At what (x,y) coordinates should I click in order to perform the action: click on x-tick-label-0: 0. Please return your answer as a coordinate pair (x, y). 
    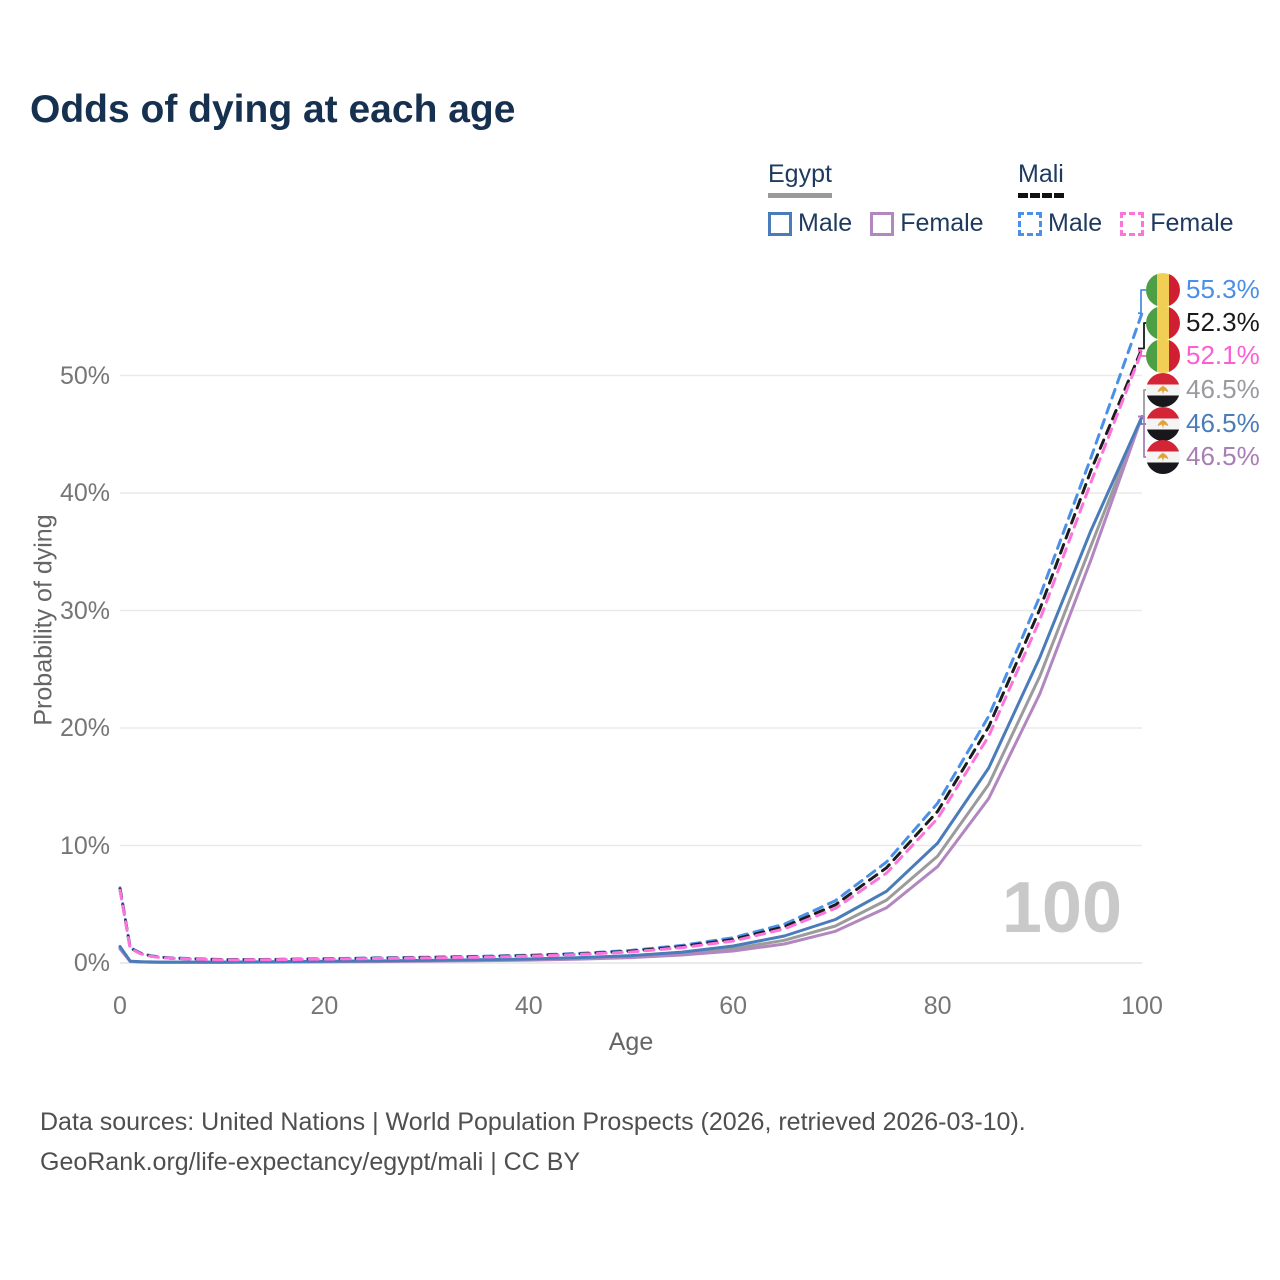
    Looking at the image, I should click on (120, 1006).